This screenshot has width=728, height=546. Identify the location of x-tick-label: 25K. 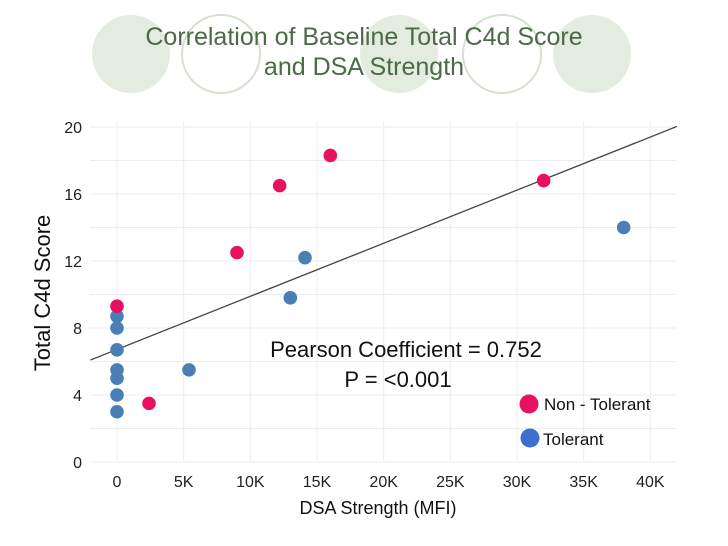
(450, 482).